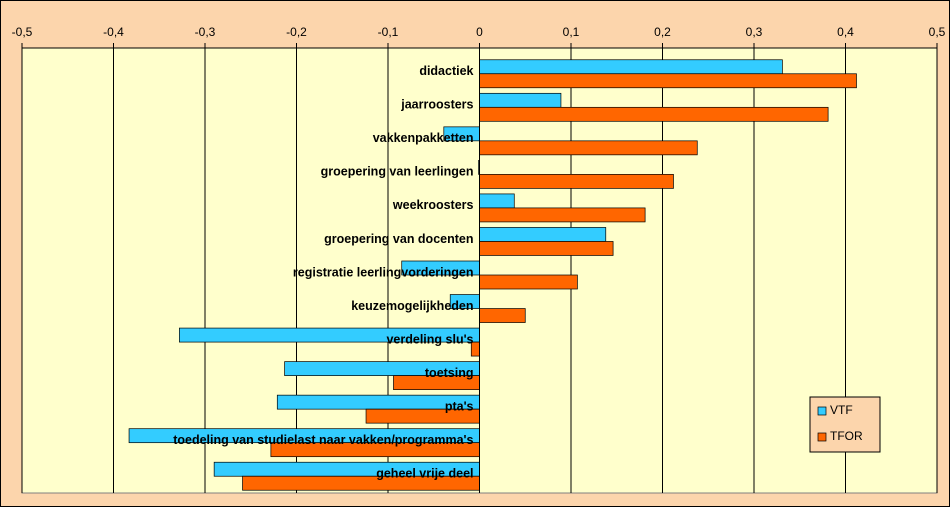  Describe the element at coordinates (845, 32) in the screenshot. I see `x-tick-label: 0,4` at that location.